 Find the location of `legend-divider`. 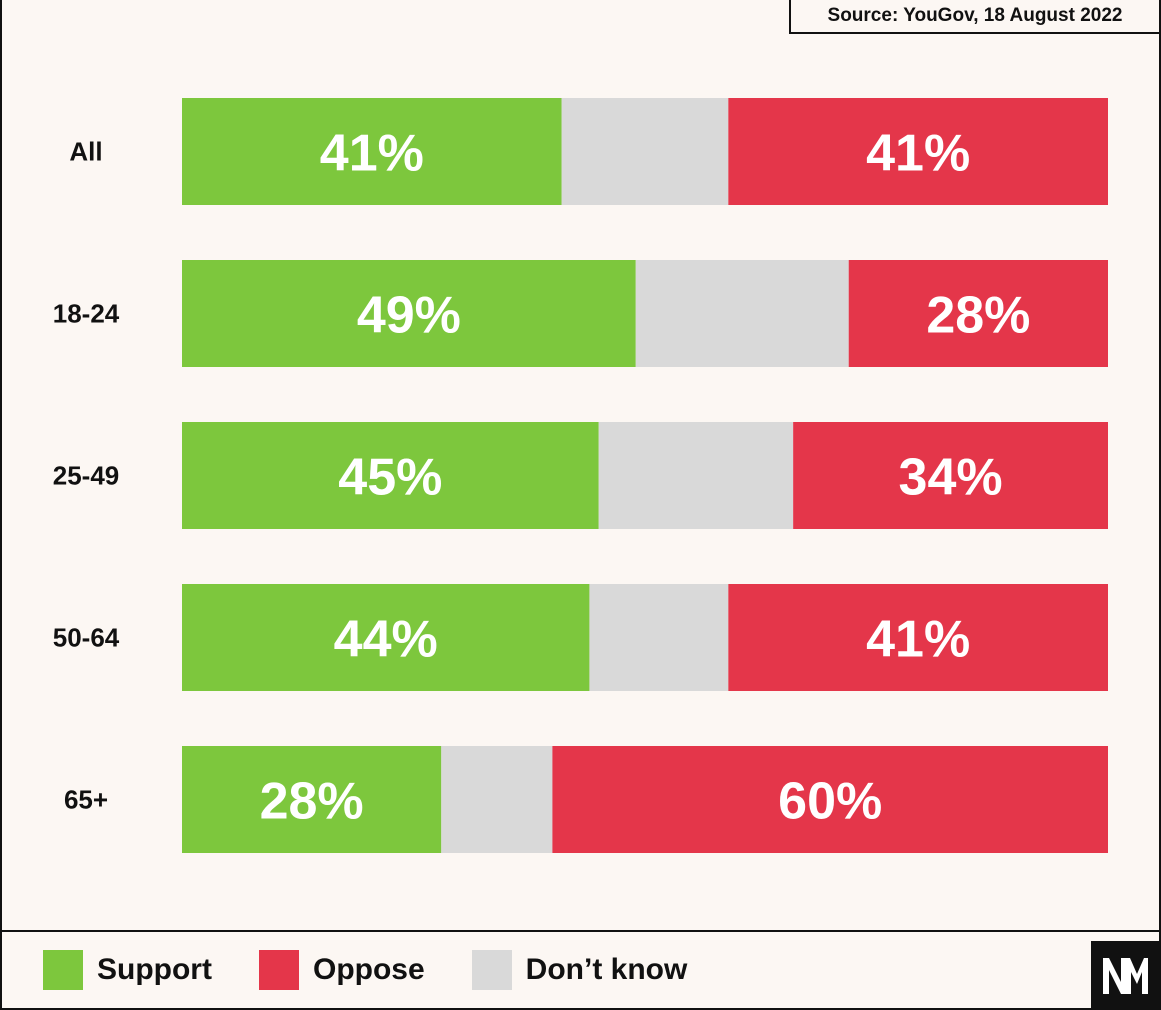

legend-divider is located at coordinates (580, 931).